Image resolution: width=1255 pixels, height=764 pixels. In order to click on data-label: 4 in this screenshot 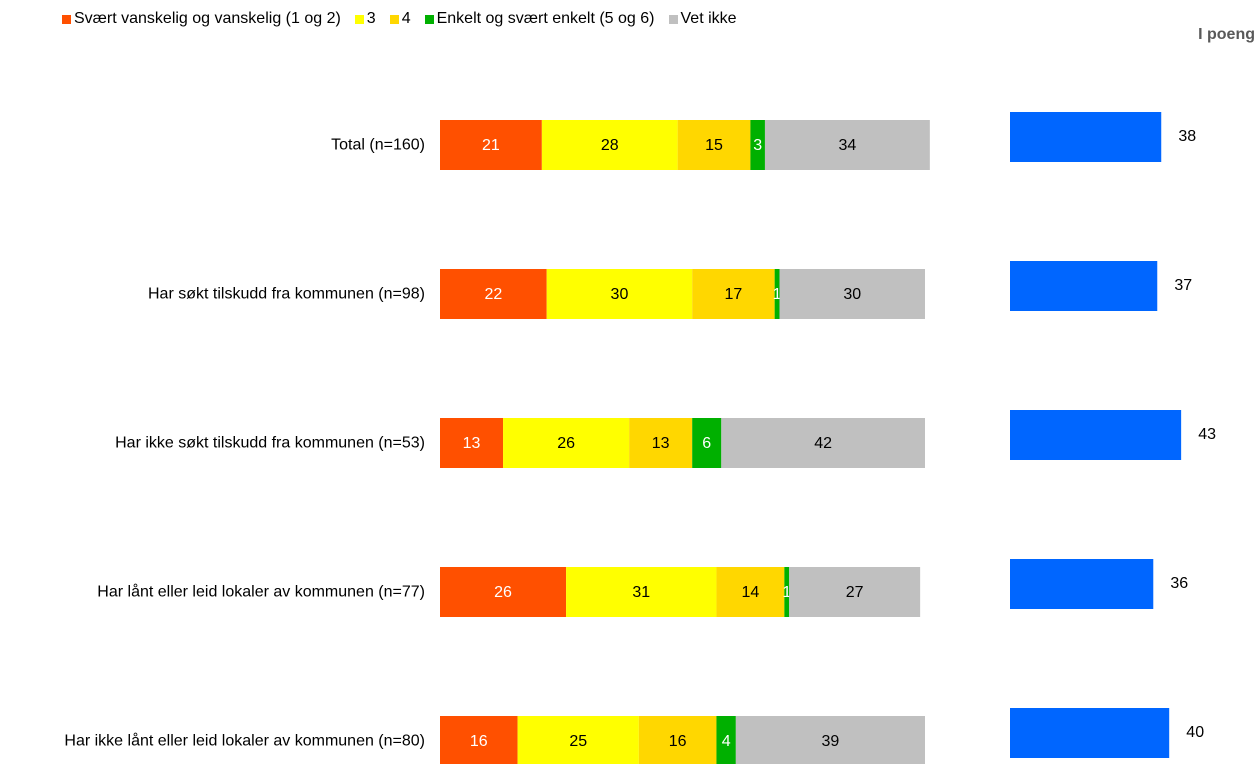, I will do `click(726, 741)`.